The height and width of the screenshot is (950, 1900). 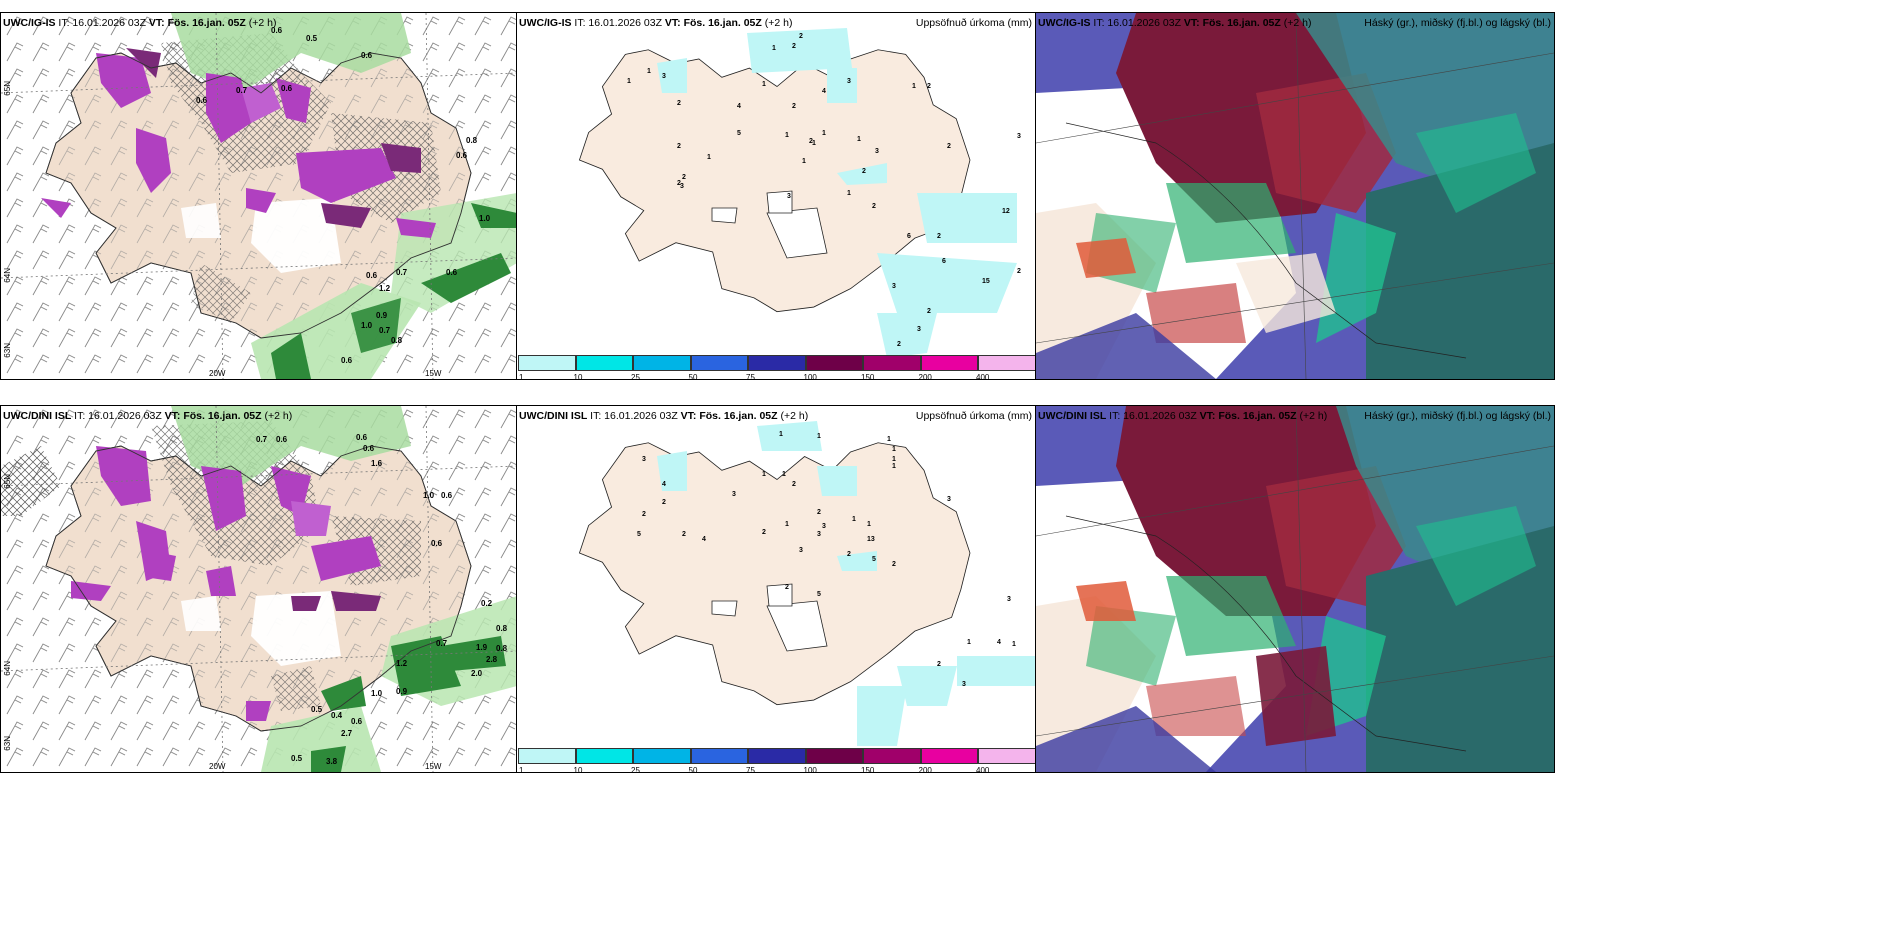 What do you see at coordinates (948, 760) in the screenshot?
I see `colorbar-swatch: 200` at bounding box center [948, 760].